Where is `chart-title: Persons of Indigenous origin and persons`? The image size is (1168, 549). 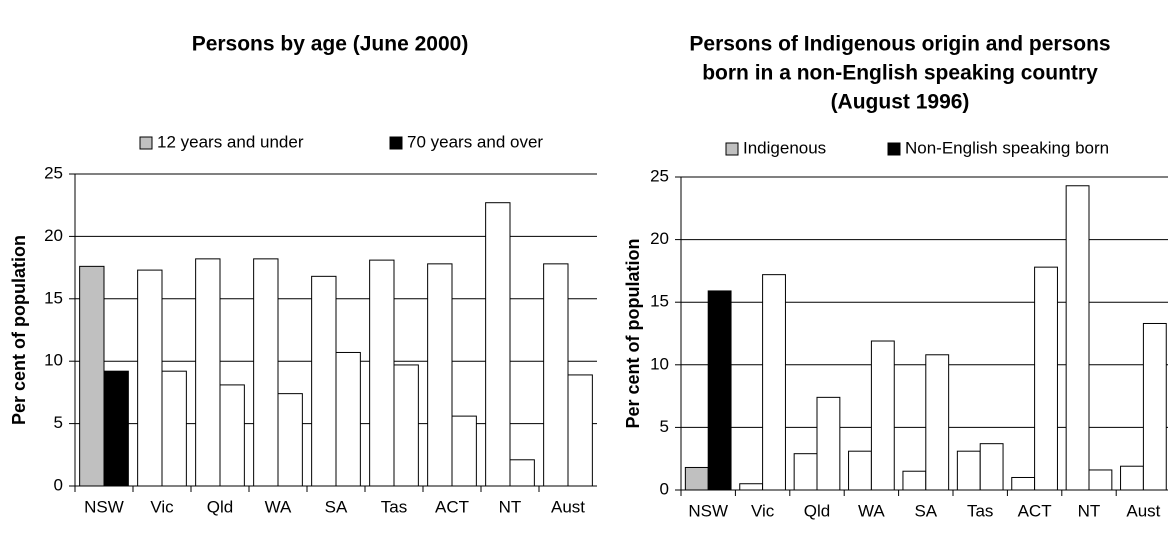 chart-title: Persons of Indigenous origin and persons is located at coordinates (899, 44).